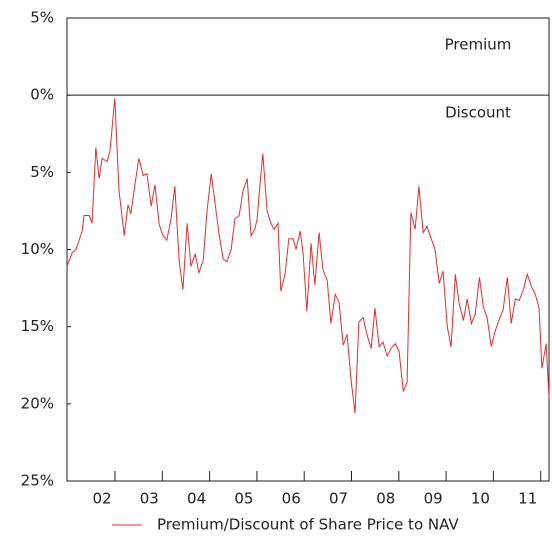 This screenshot has height=543, width=552. What do you see at coordinates (243, 499) in the screenshot?
I see `x-tick-label: 05` at bounding box center [243, 499].